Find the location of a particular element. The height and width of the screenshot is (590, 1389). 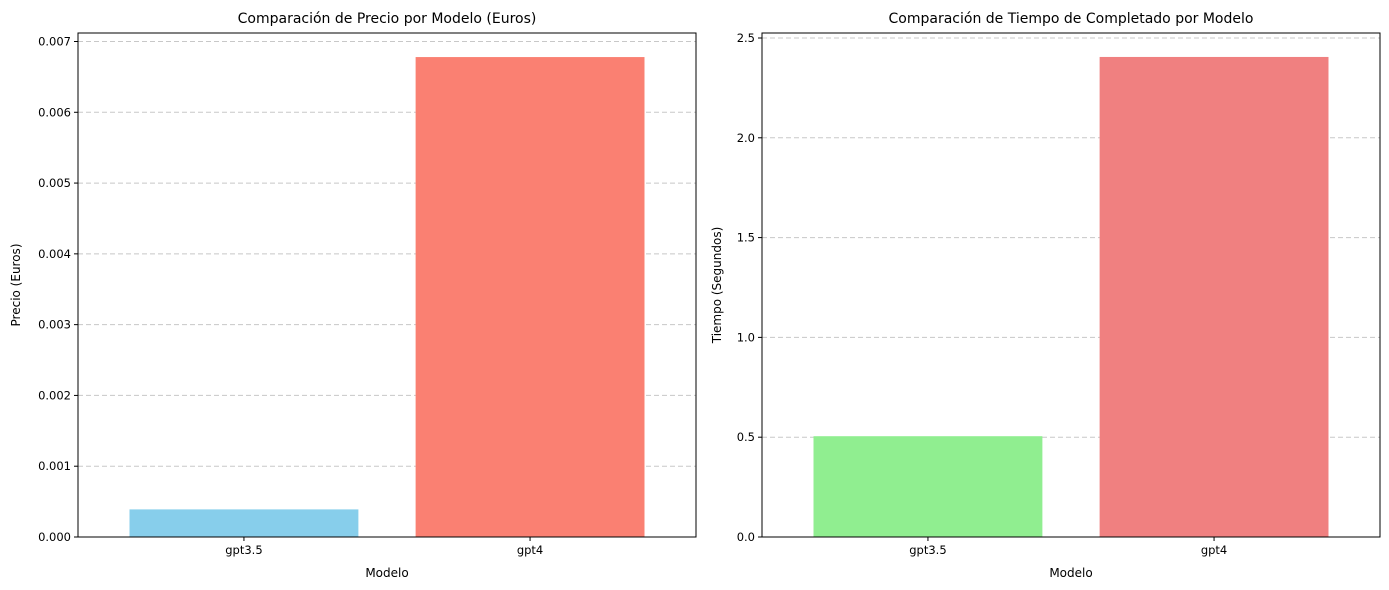

y-tick-label: 2.0 is located at coordinates (746, 138).